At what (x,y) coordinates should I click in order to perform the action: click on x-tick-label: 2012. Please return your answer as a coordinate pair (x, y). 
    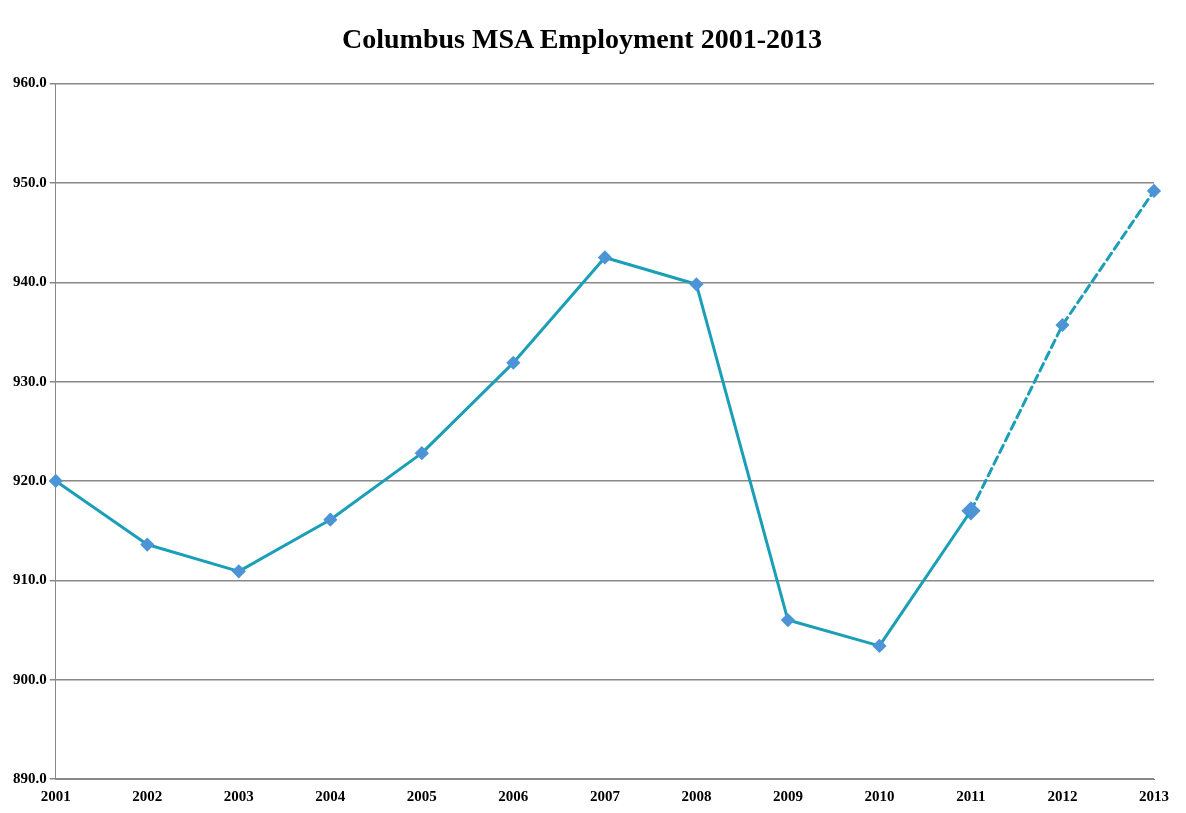
    Looking at the image, I should click on (1062, 795).